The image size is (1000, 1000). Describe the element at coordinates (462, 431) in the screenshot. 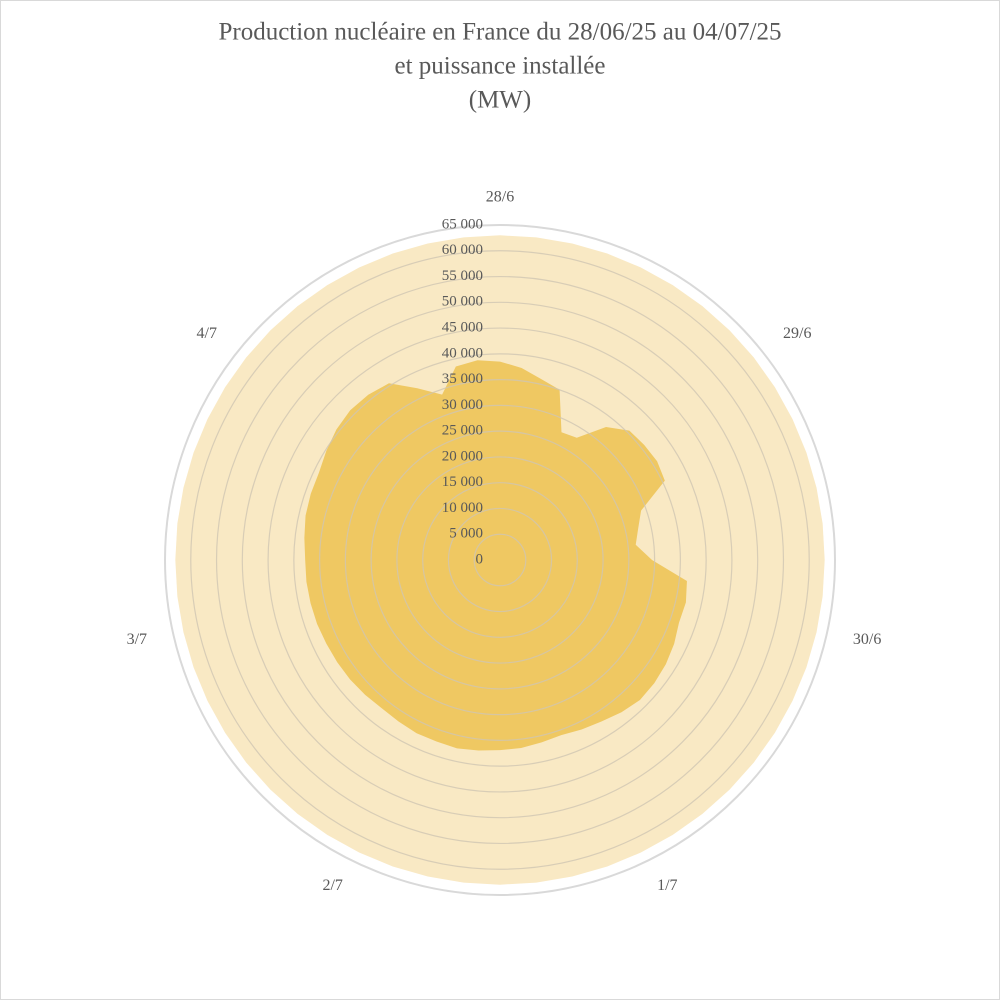

I see `y-tick-label: 25 000` at that location.